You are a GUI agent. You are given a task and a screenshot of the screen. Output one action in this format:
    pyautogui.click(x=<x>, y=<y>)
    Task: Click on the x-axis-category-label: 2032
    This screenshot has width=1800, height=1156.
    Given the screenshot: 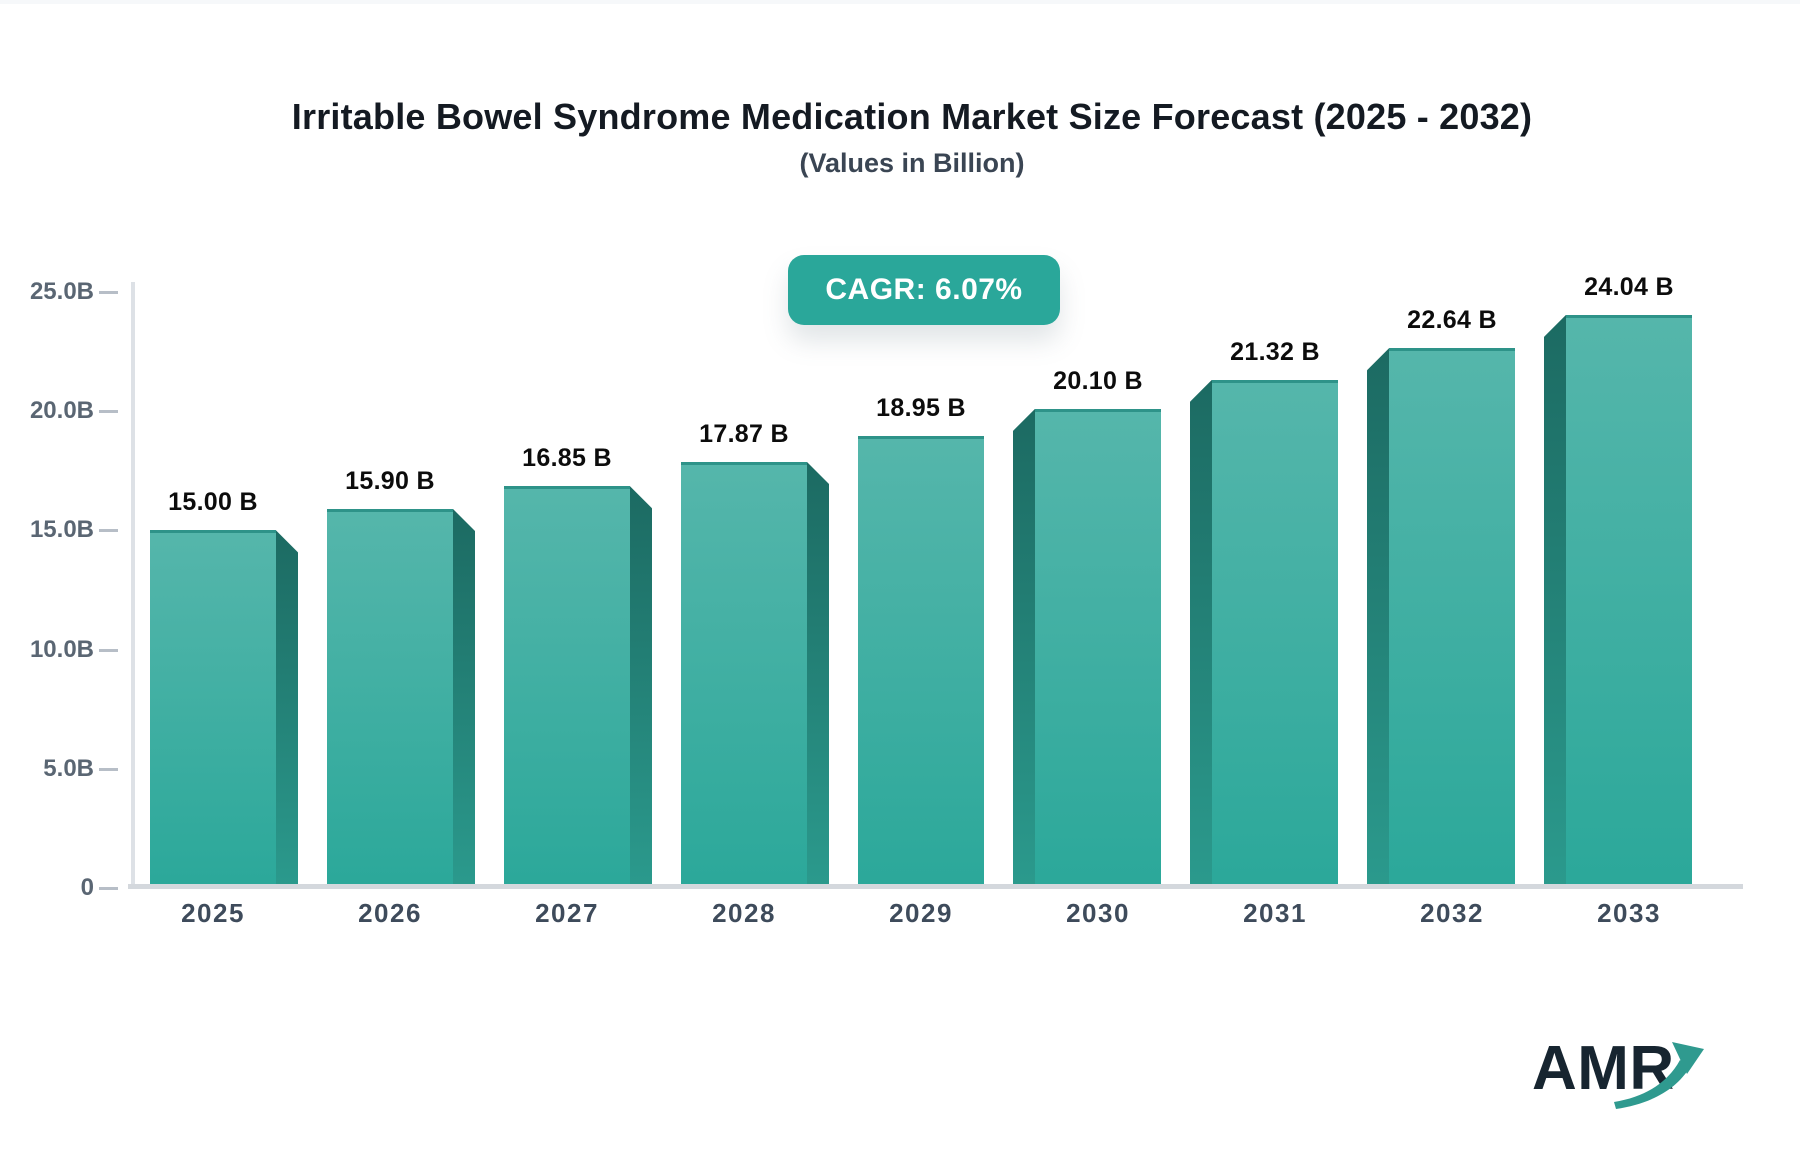 What is the action you would take?
    pyautogui.click(x=1452, y=913)
    